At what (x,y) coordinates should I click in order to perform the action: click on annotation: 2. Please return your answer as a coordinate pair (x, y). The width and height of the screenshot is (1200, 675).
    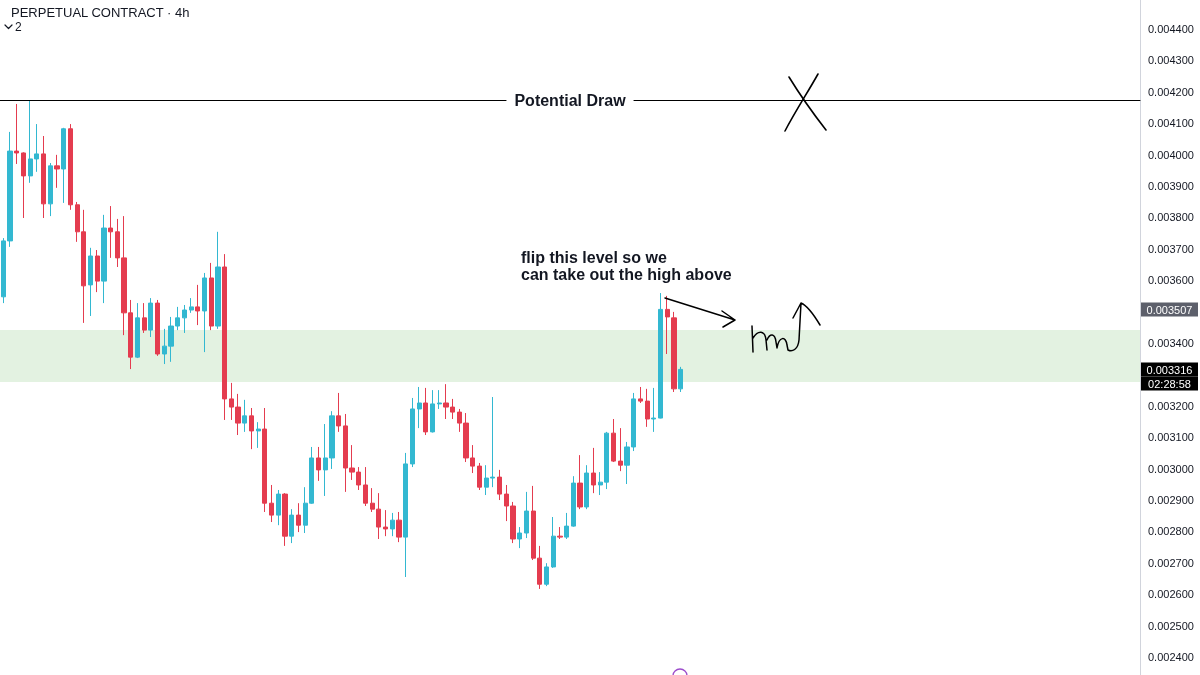
    Looking at the image, I should click on (18, 27).